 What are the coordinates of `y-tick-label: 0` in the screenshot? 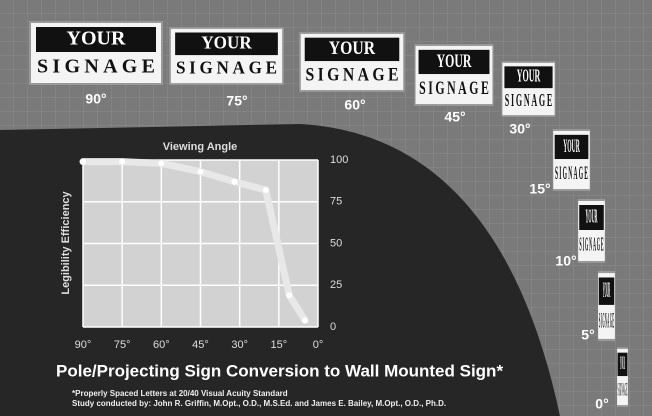 It's located at (333, 327).